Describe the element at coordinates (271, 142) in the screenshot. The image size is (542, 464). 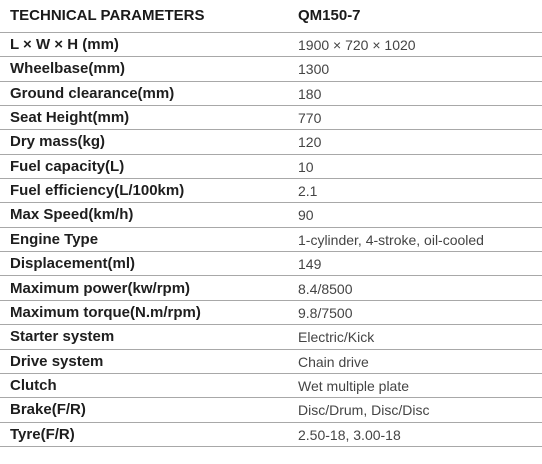
I see `spec-row: Dry mass(kg) 120` at that location.